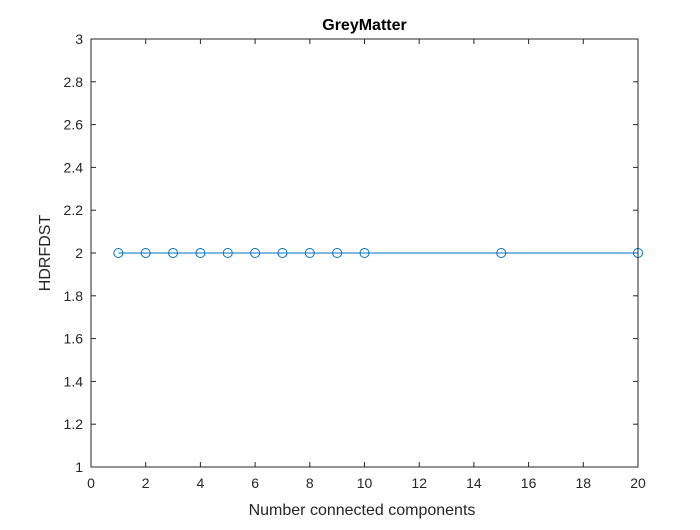 The image size is (700, 530). Describe the element at coordinates (310, 483) in the screenshot. I see `x-tick-label: 8` at that location.